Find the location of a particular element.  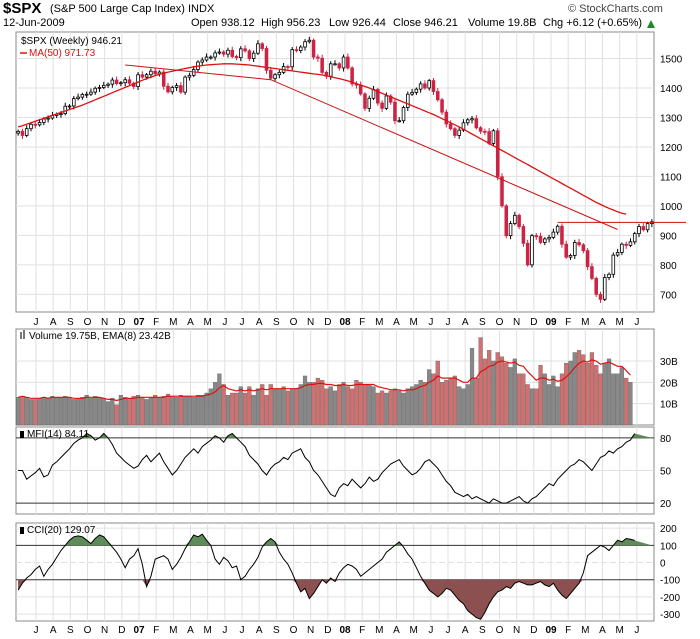

price-x-label-19: F is located at coordinates (362, 322).